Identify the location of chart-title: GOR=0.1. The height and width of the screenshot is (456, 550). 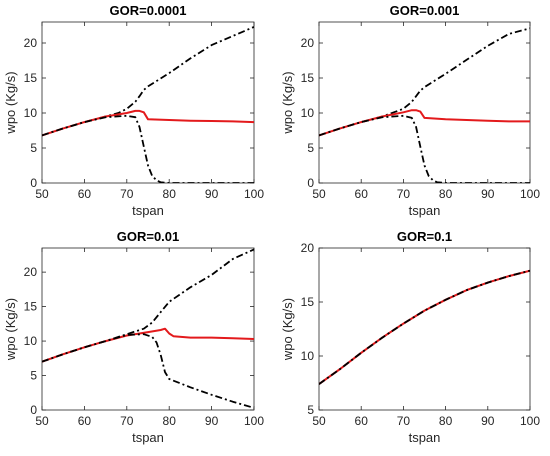
(424, 236).